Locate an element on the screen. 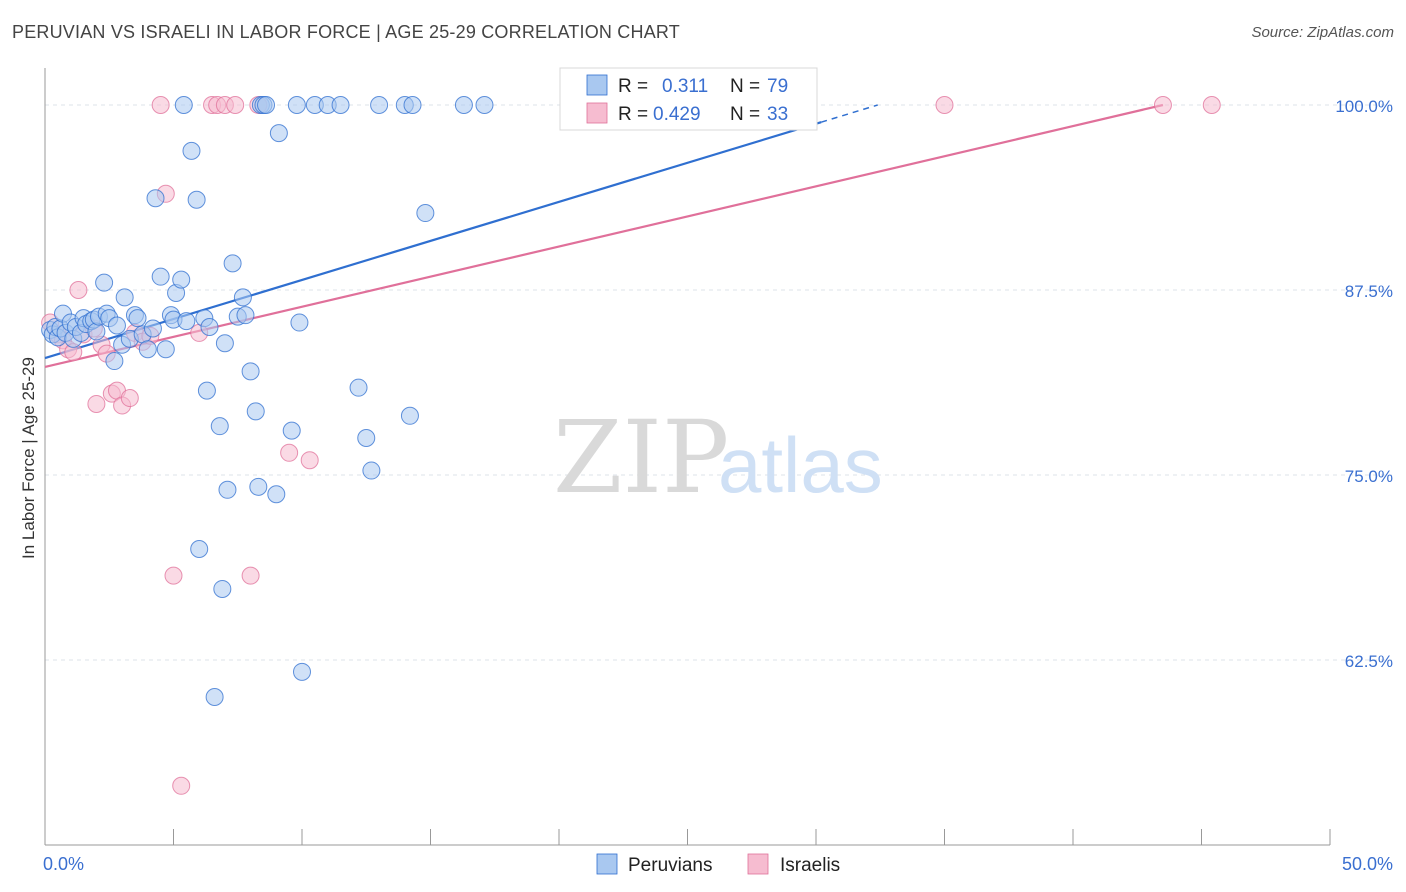 This screenshot has height=892, width=1406. y-axis-label: In Labor Force | Age 25-29 is located at coordinates (28, 458).